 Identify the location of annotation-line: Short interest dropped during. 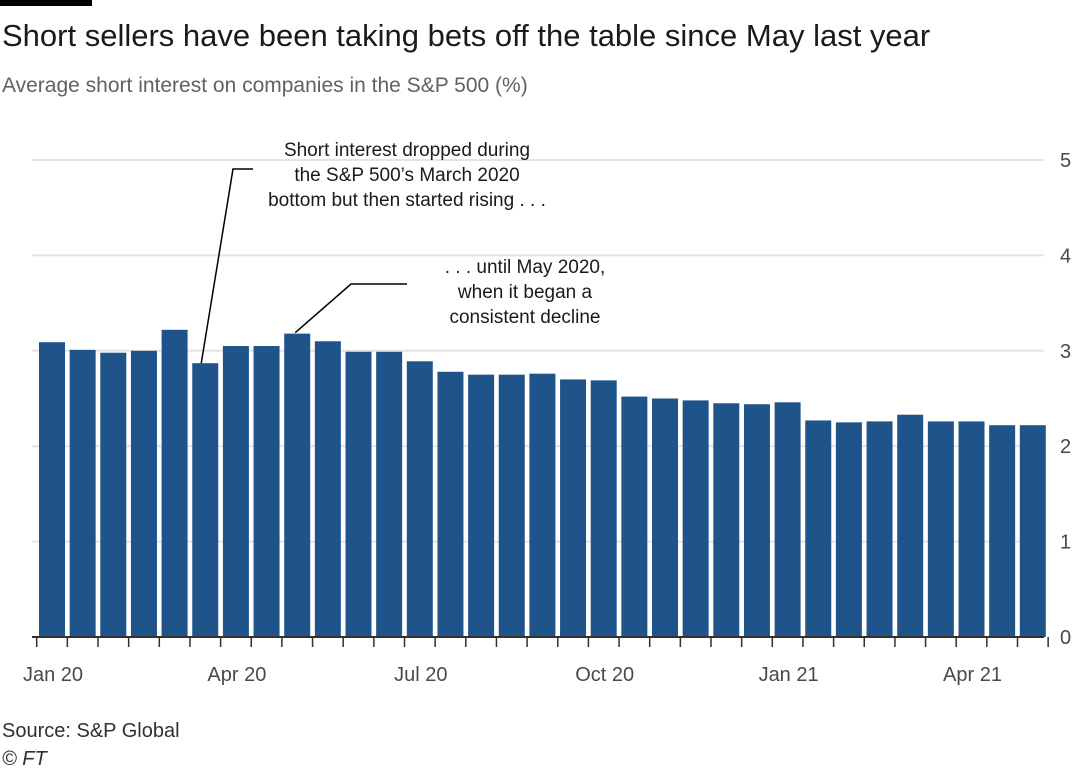
(407, 150).